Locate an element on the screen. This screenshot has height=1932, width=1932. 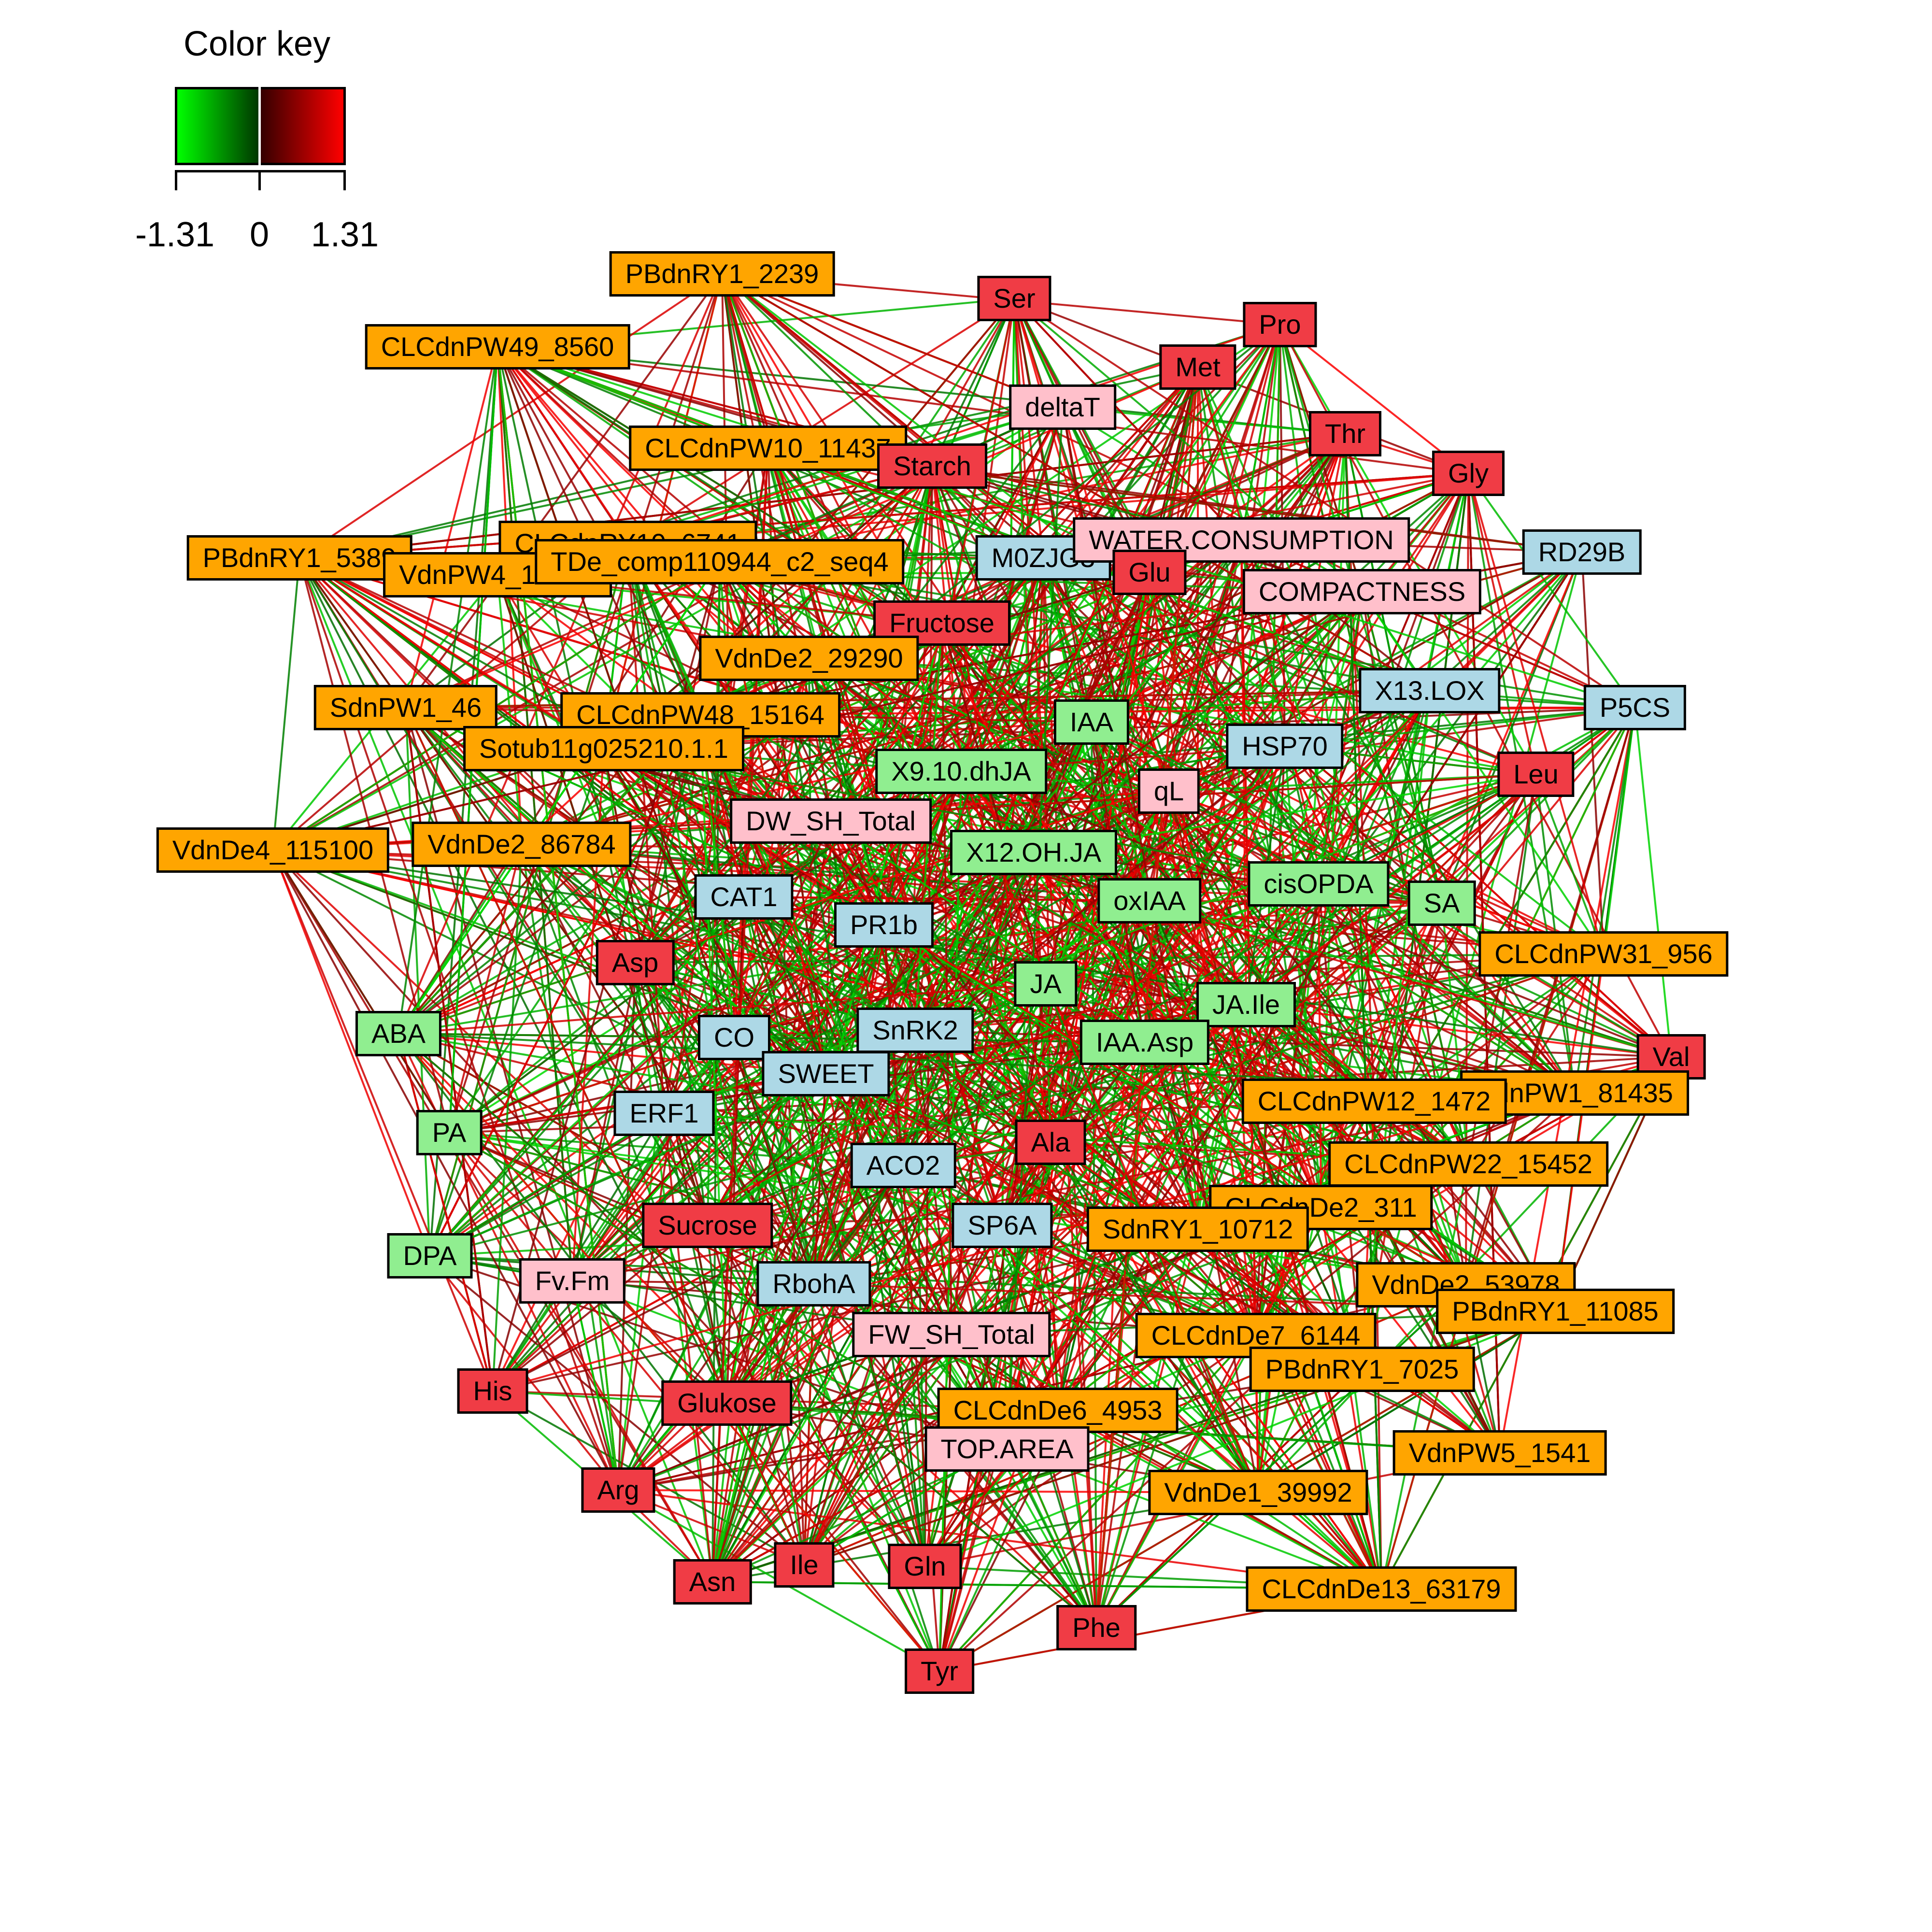
node-tde-comp110944-c2-seq4: TDe_comp110944_c2_seq4 is located at coordinates (720, 561).